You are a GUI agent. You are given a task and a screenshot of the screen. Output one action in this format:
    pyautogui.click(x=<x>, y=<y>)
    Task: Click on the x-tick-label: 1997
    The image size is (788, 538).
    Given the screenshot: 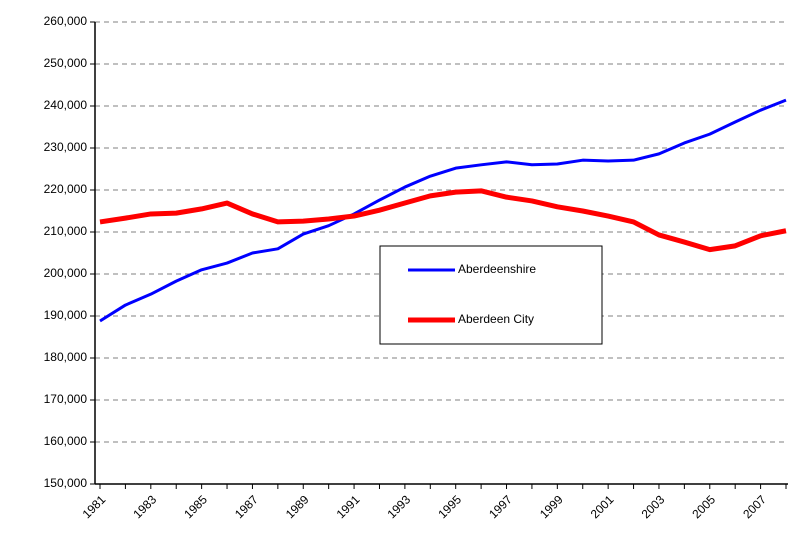 What is the action you would take?
    pyautogui.click(x=500, y=506)
    